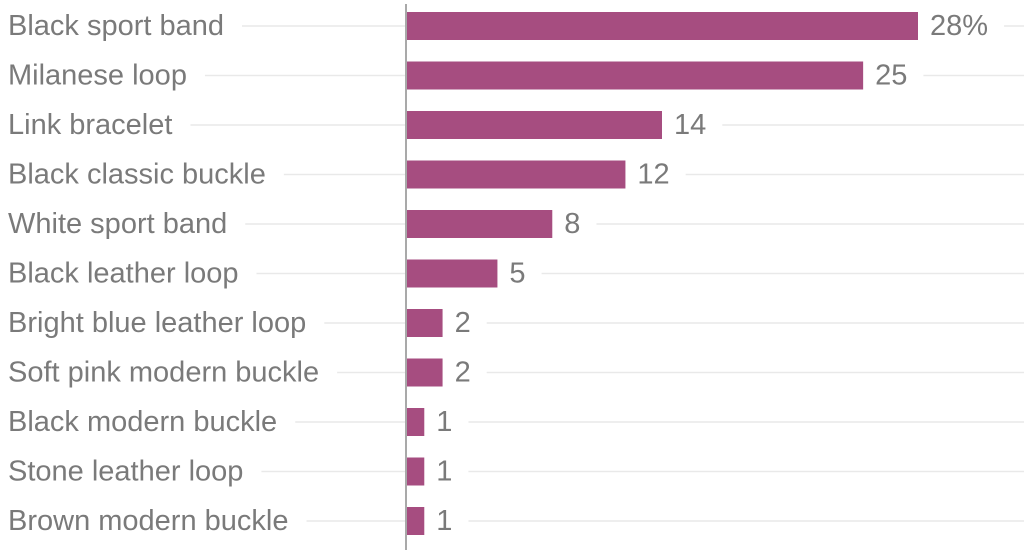 The image size is (1024, 550). Describe the element at coordinates (415, 521) in the screenshot. I see `bar-brown-modern-buckle` at that location.